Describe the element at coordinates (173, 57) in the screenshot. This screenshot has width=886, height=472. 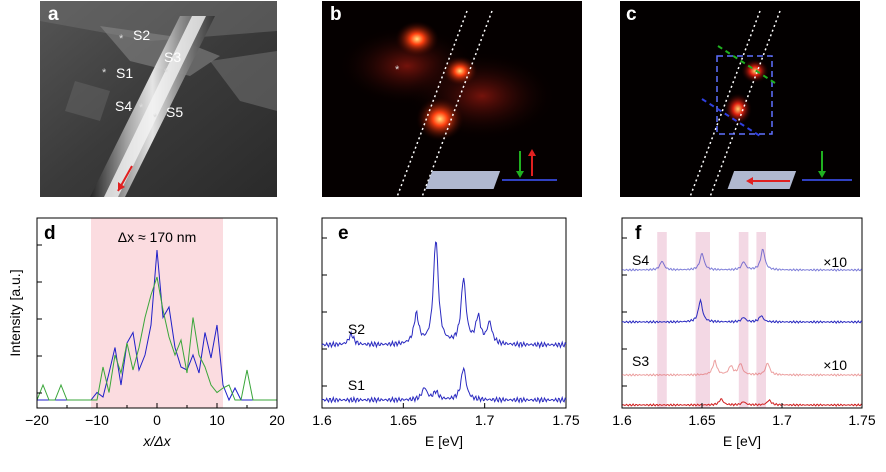
I see `point-label-s3: S3` at that location.